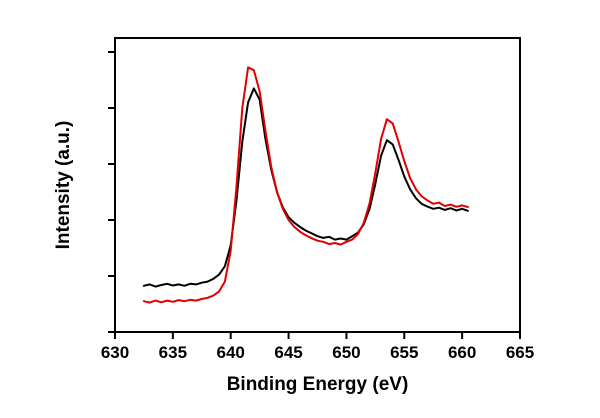 This screenshot has width=600, height=418. Describe the element at coordinates (317, 384) in the screenshot. I see `x-axis-title: Binding Energy (eV)` at that location.